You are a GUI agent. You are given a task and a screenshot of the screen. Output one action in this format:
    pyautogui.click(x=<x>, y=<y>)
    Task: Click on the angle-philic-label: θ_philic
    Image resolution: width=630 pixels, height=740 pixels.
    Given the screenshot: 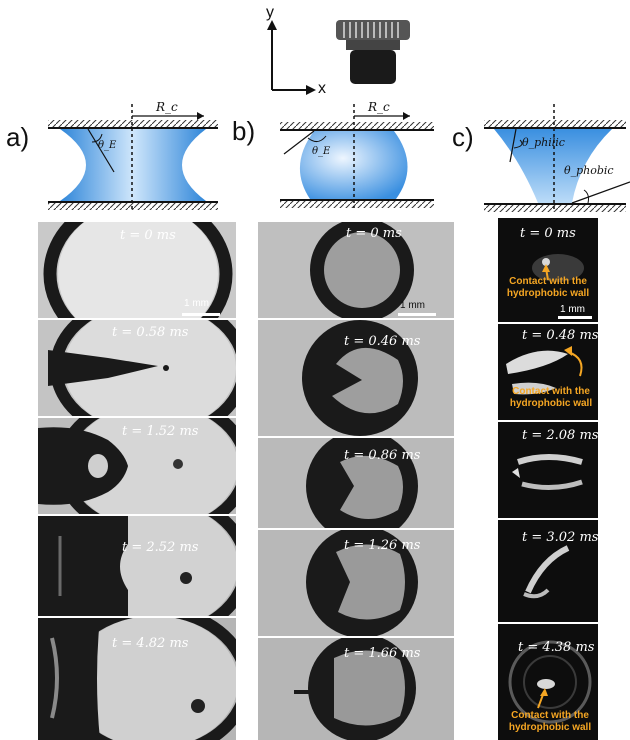 What is the action you would take?
    pyautogui.click(x=543, y=142)
    